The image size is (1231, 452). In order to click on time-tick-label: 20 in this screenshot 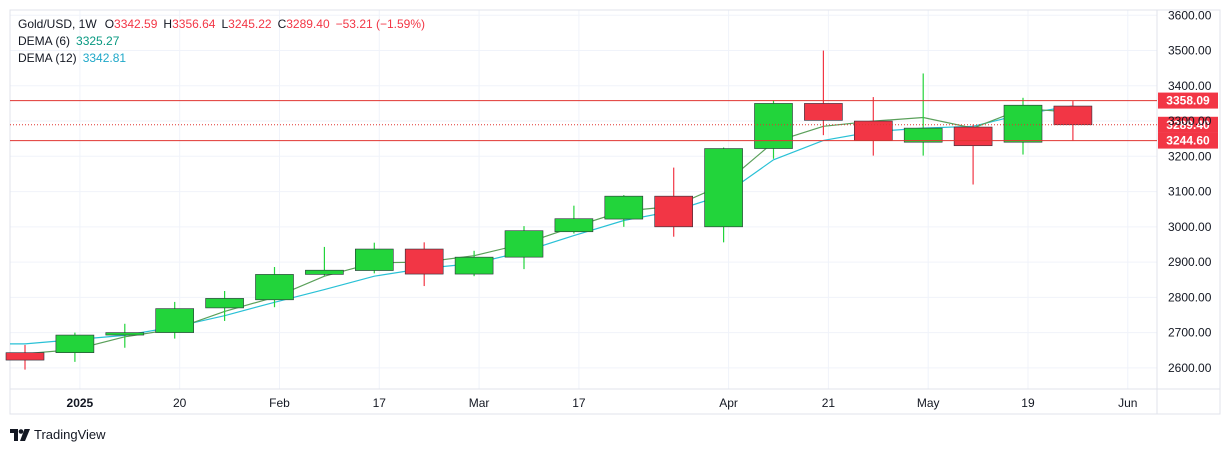, I will do `click(180, 403)`.